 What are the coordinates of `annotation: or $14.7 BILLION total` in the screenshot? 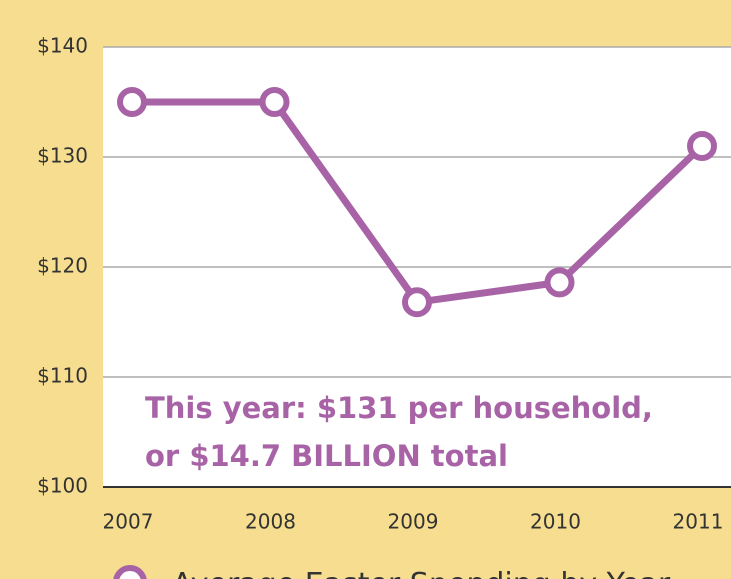 It's located at (326, 456).